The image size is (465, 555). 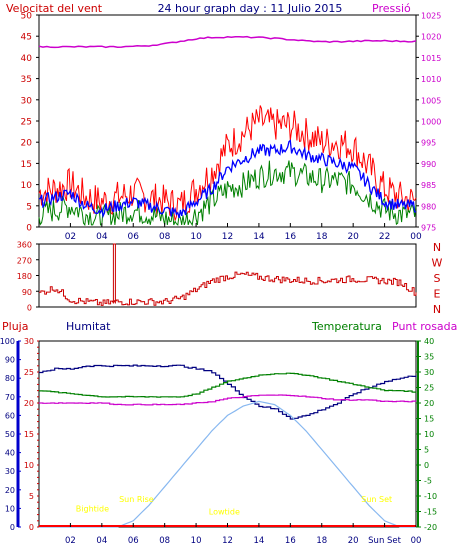 What do you see at coordinates (346, 326) in the screenshot?
I see `legend-temperature: Temperatura` at bounding box center [346, 326].